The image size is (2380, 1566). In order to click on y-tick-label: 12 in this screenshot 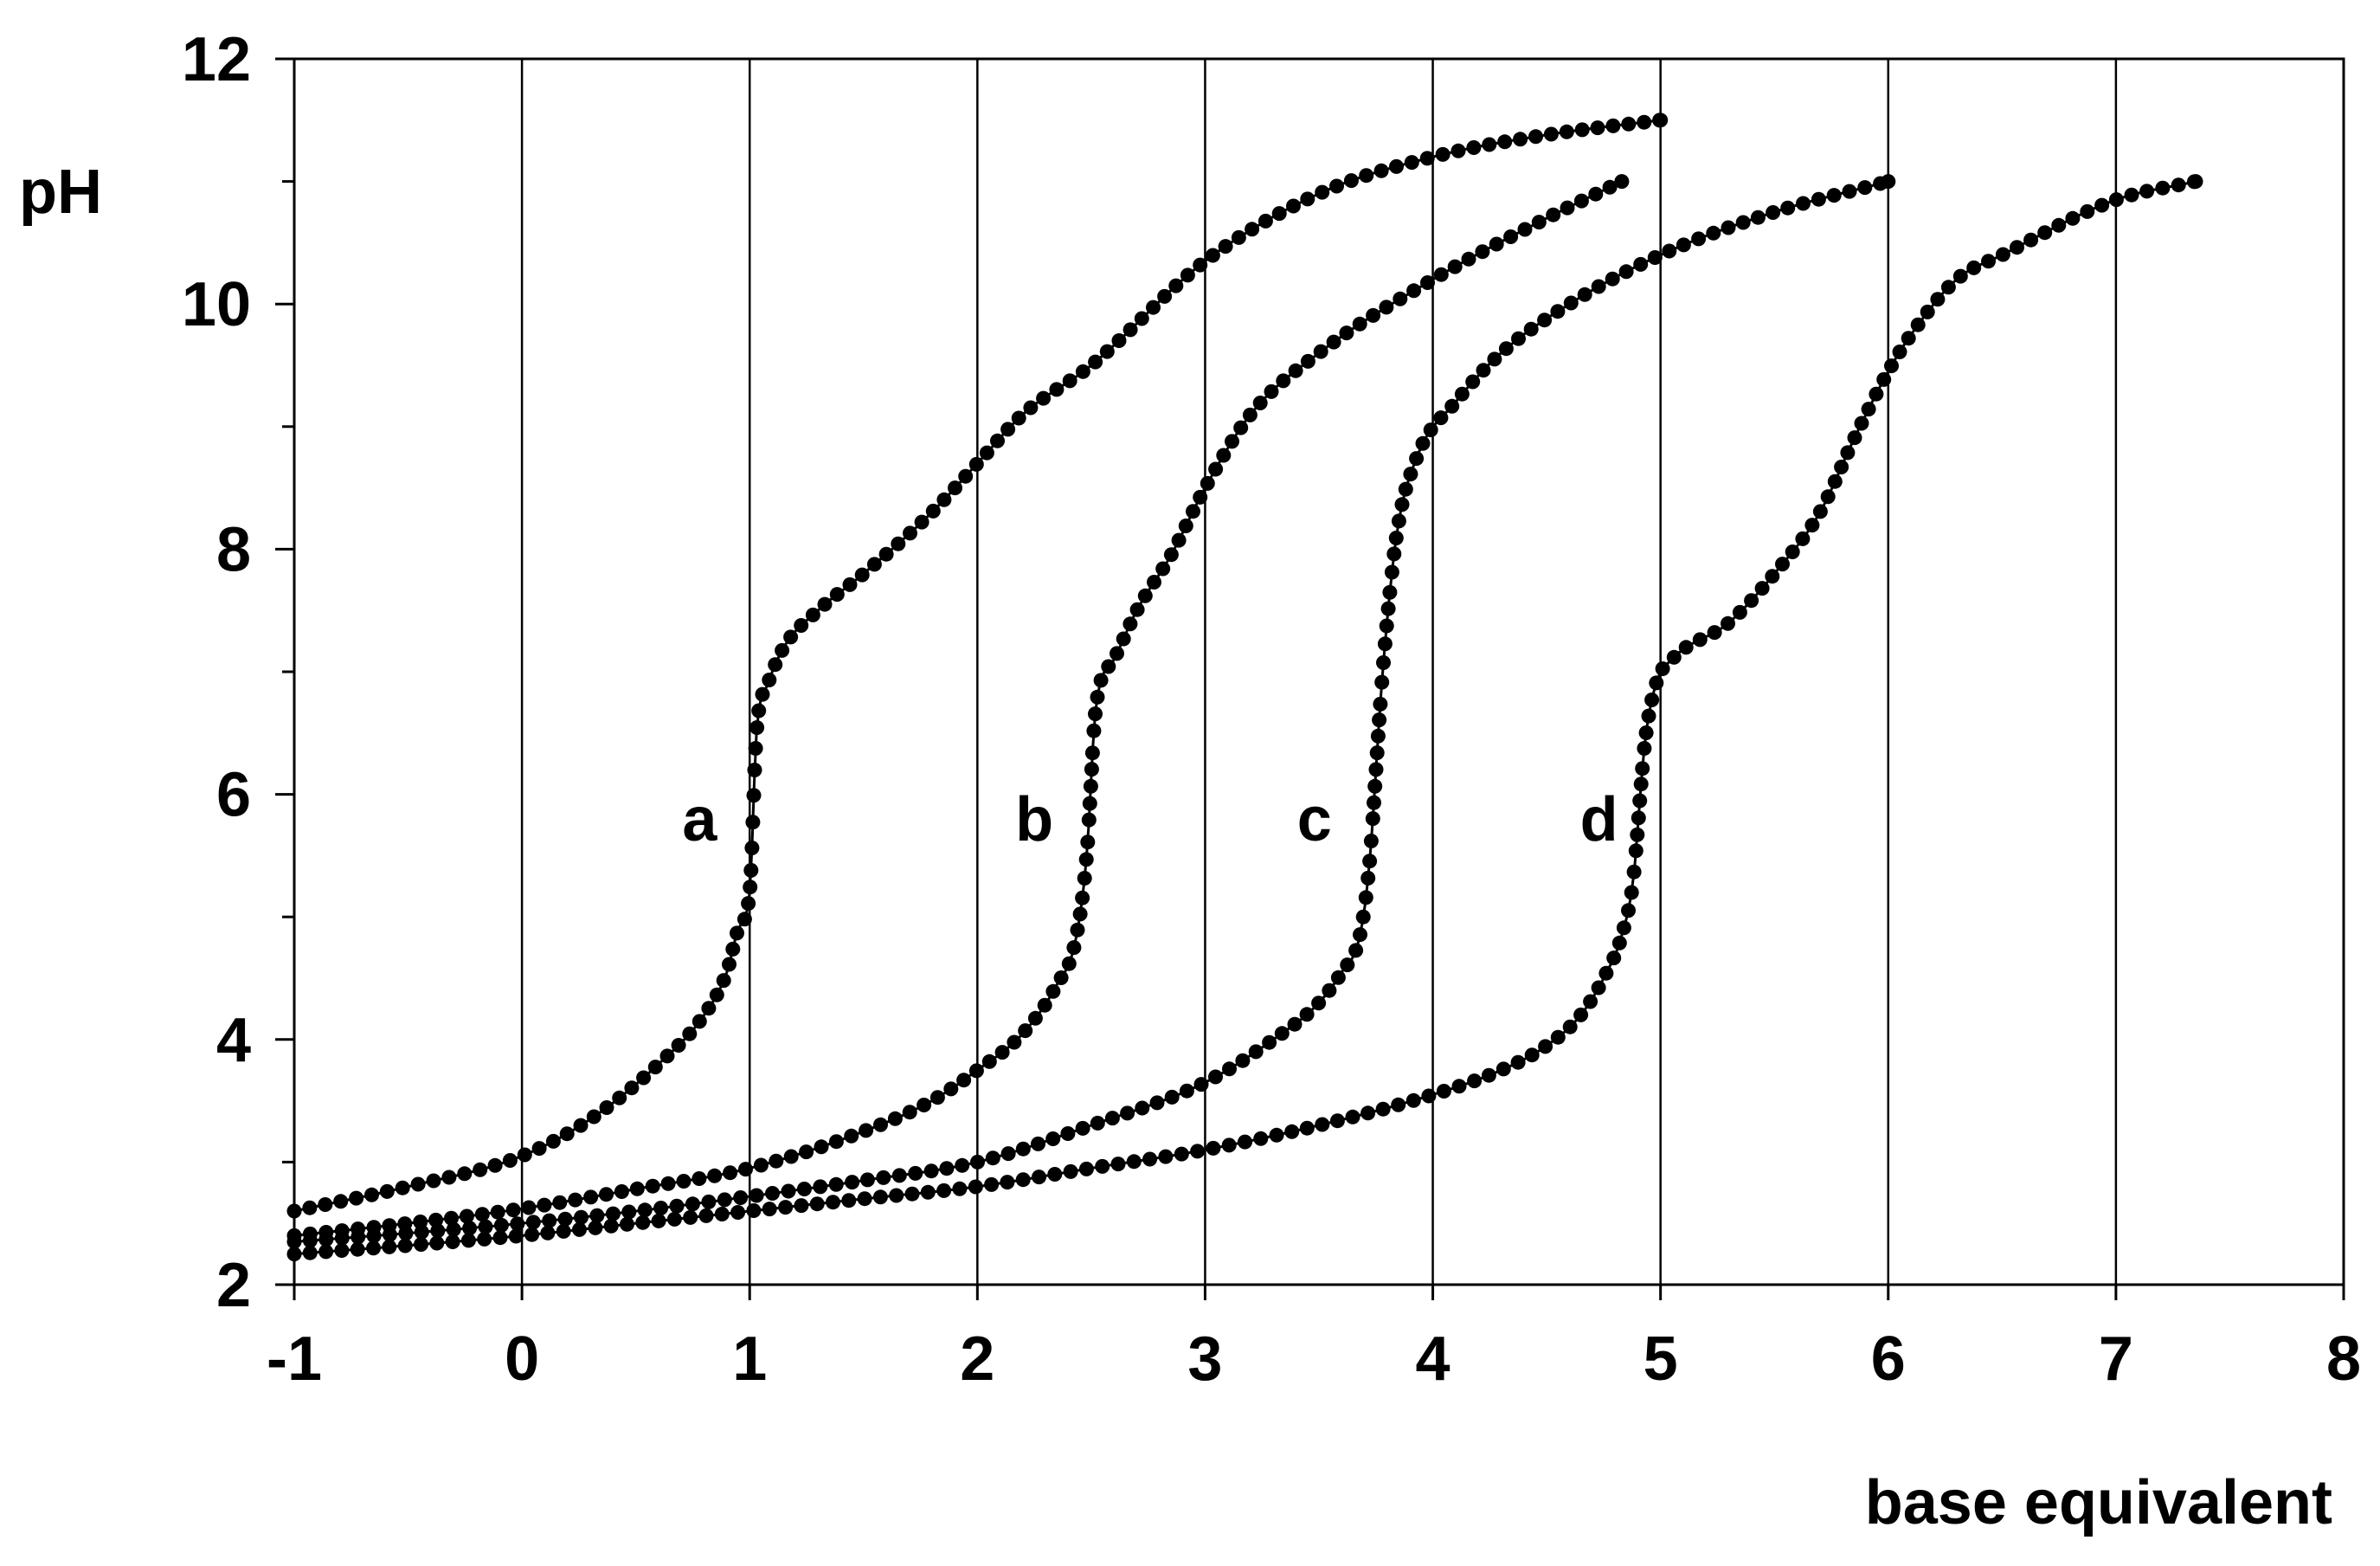, I will do `click(216, 59)`.